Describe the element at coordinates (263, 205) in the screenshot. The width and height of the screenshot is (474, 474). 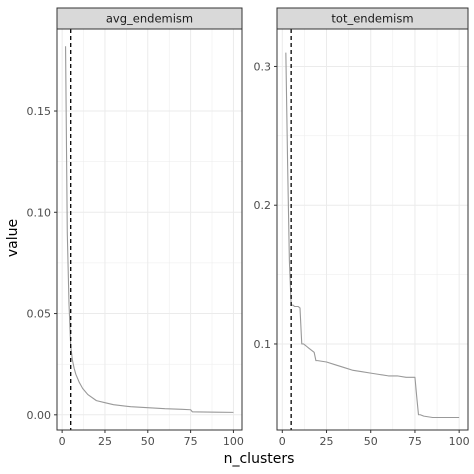
I see `y-tick-label: 0.2` at that location.